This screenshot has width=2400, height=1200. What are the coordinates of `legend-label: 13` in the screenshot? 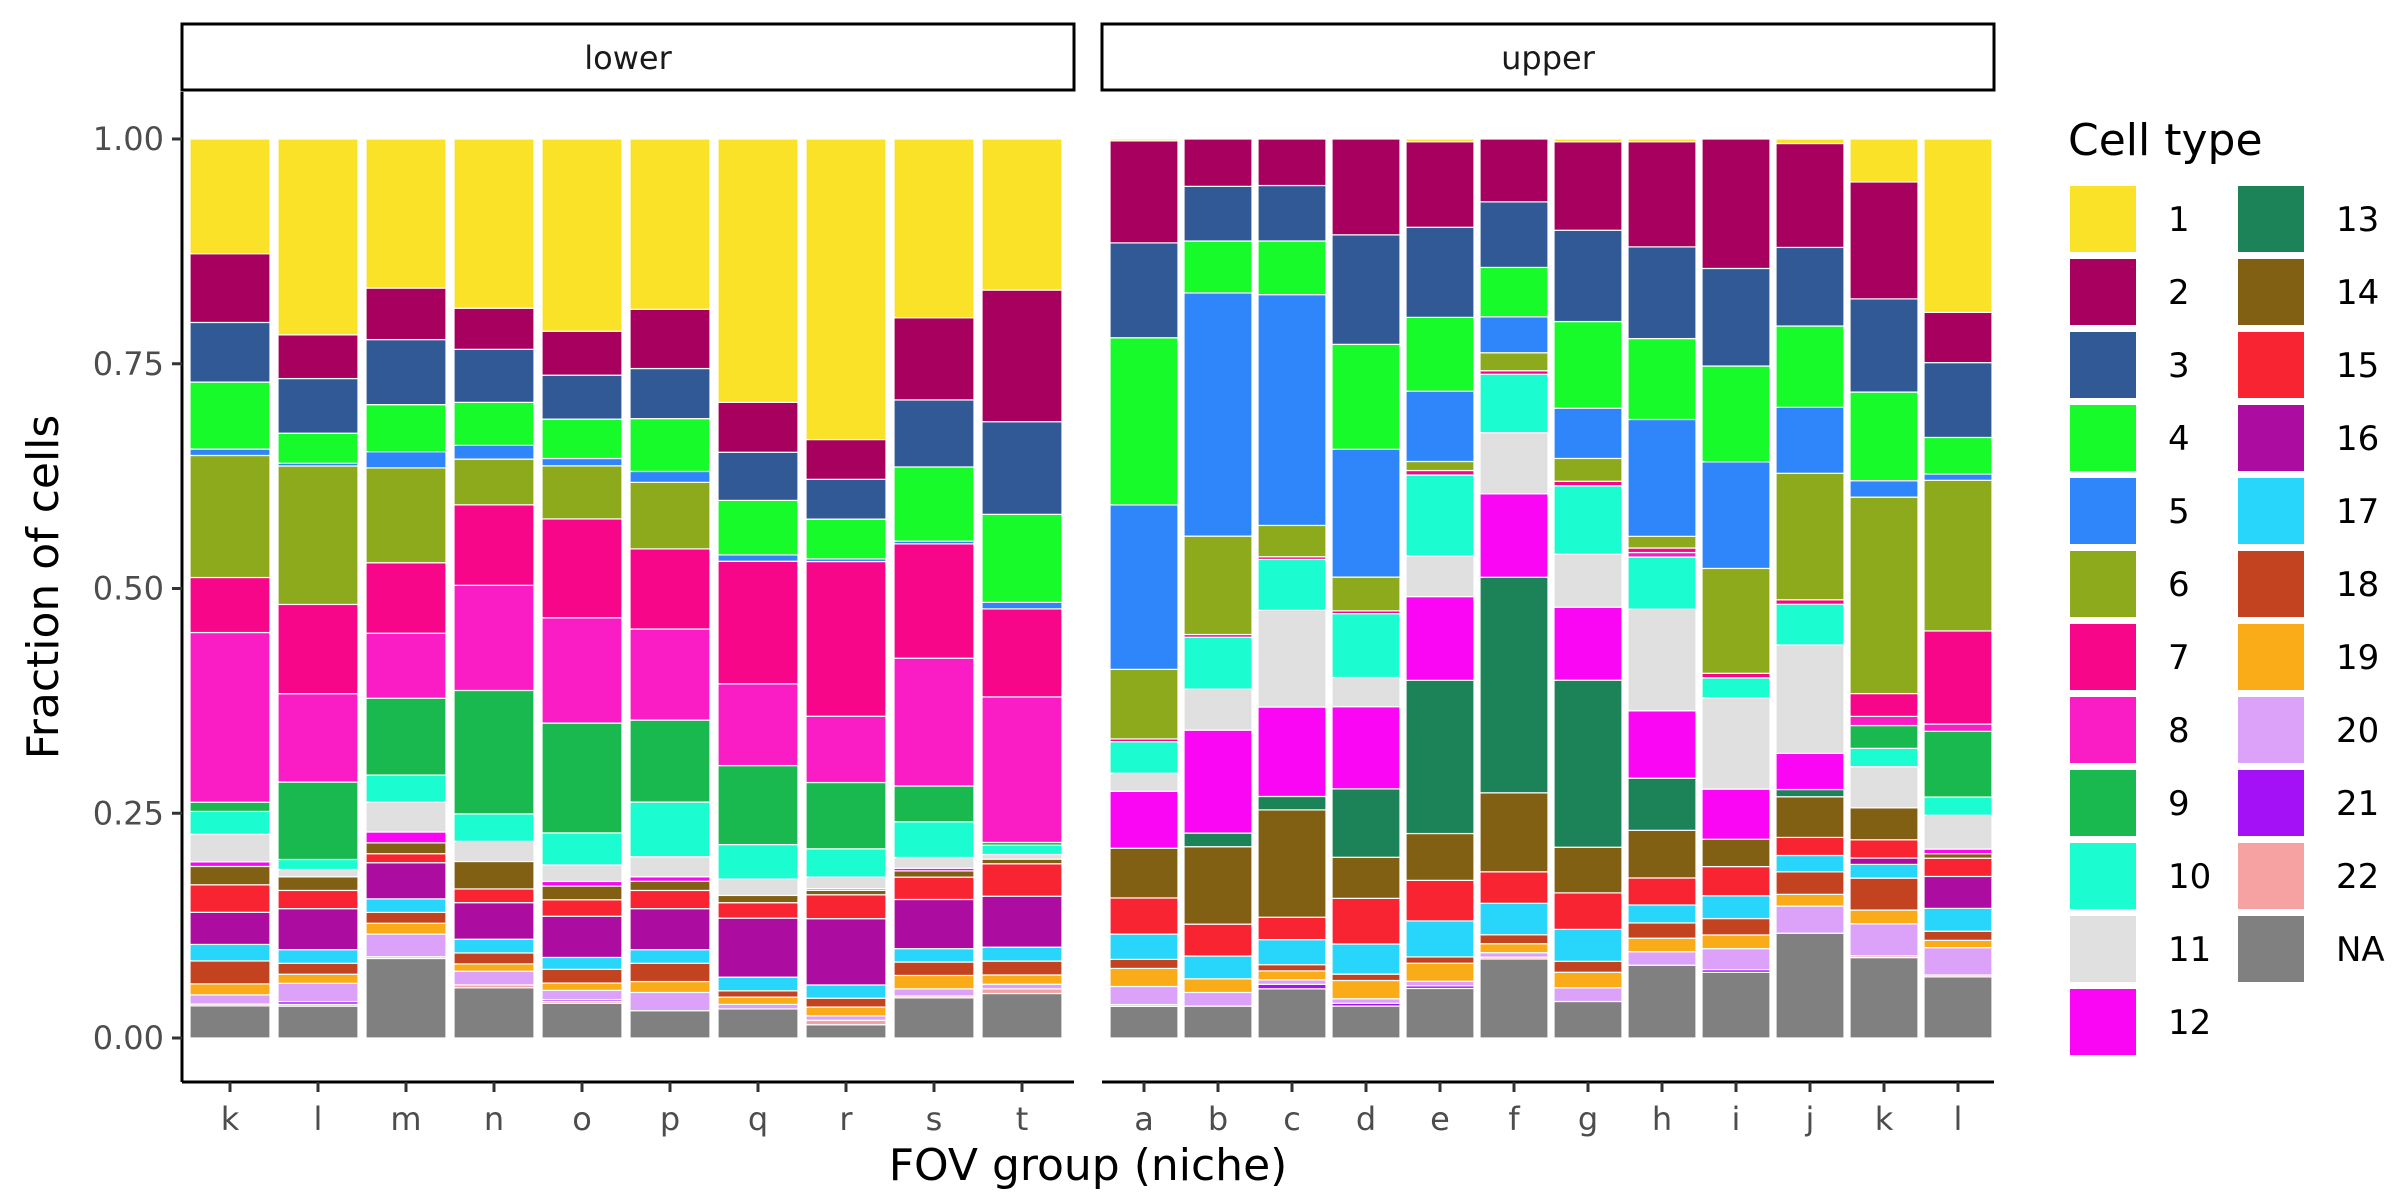 It's located at (2357, 220).